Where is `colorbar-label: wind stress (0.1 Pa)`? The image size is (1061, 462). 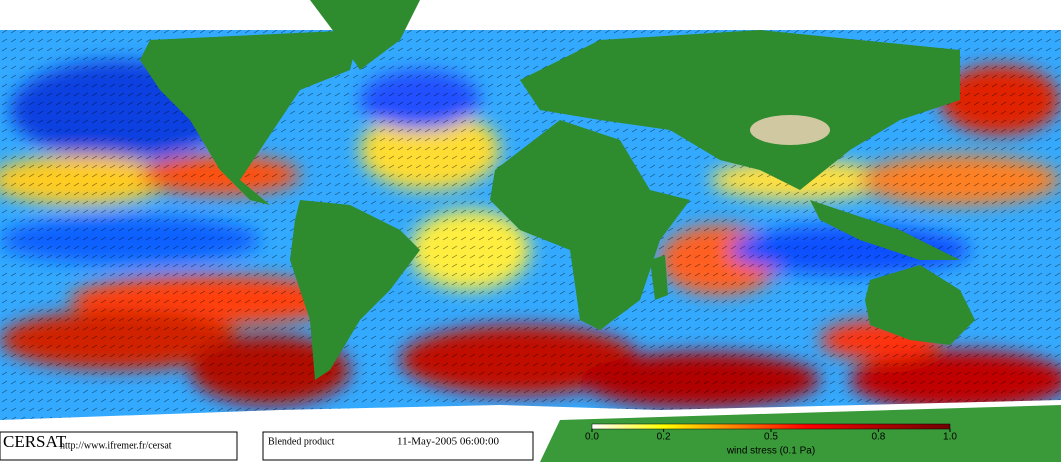 colorbar-label: wind stress (0.1 Pa) is located at coordinates (770, 451).